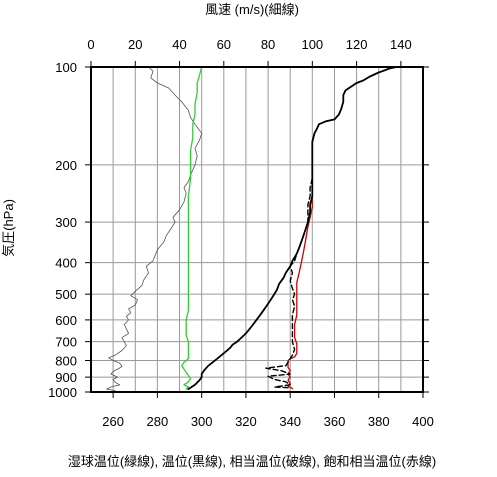 The height and width of the screenshot is (477, 497). What do you see at coordinates (224, 44) in the screenshot?
I see `top-tick-label: 60` at bounding box center [224, 44].